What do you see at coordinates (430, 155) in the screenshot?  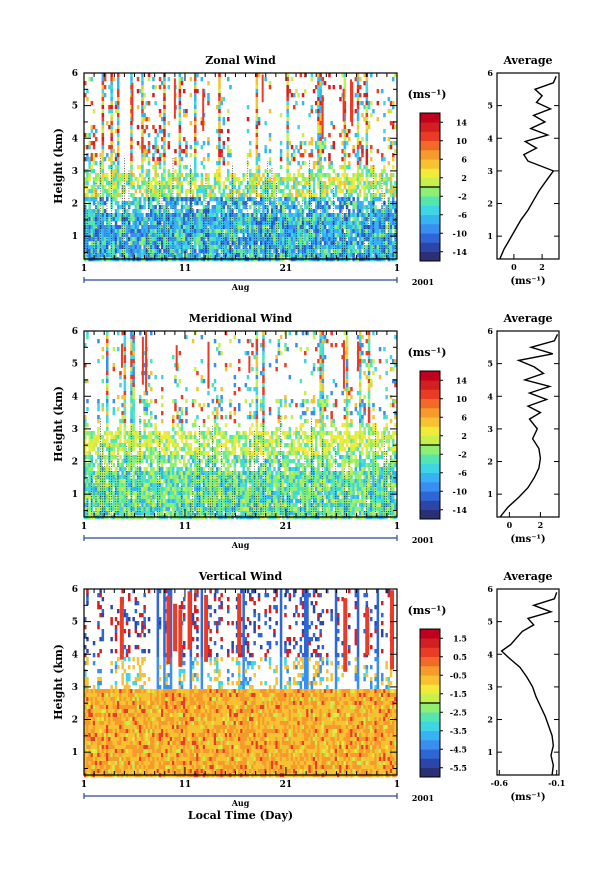 I see `colorbar-swatch` at bounding box center [430, 155].